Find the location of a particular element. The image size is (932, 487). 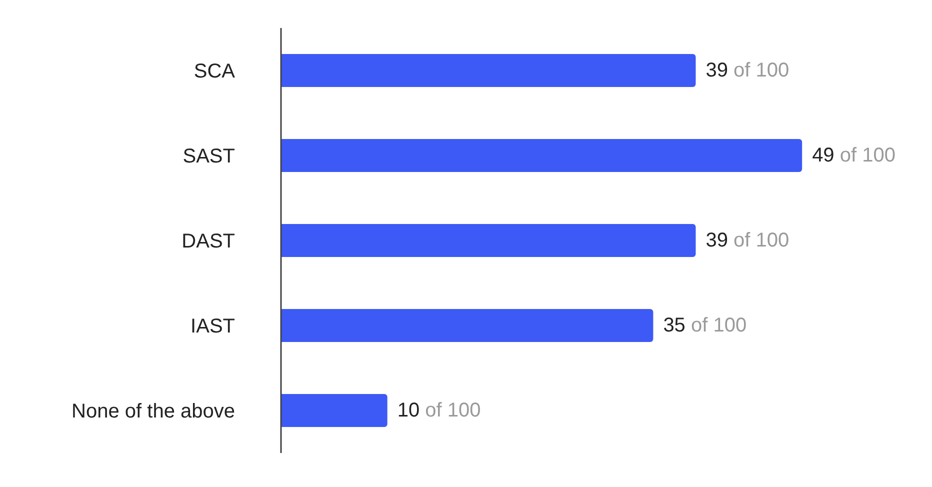

y-tick-label: DAST is located at coordinates (208, 241).